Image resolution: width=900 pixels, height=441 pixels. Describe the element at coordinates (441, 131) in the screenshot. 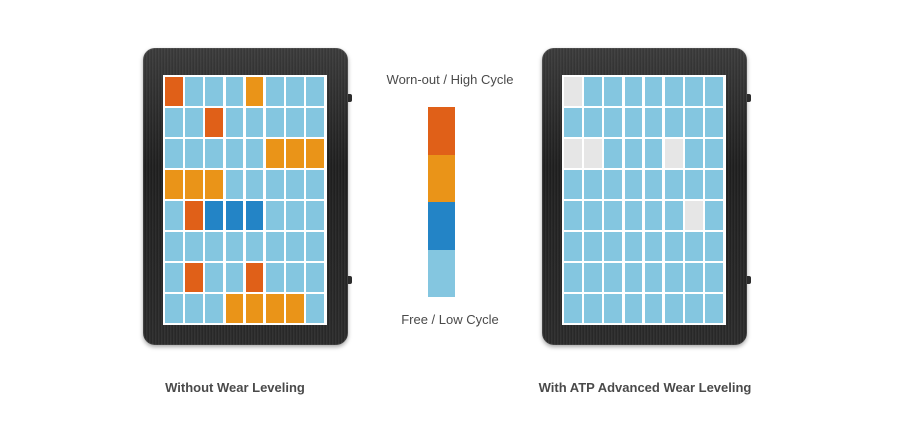

I see `legend-segment-high` at that location.